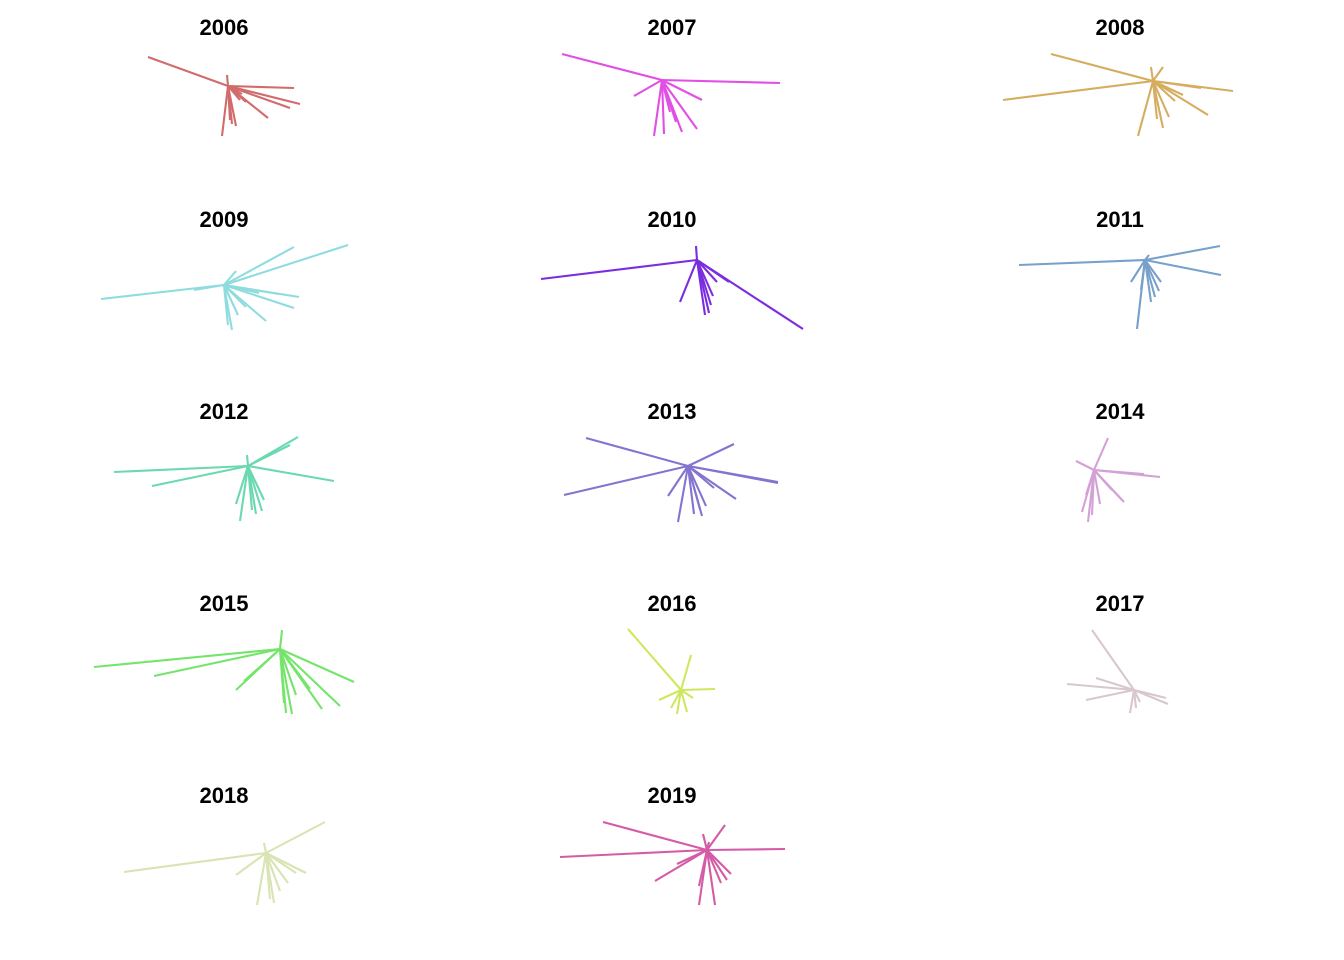 This screenshot has width=1344, height=960. What do you see at coordinates (672, 219) in the screenshot?
I see `panel-title: 2010` at bounding box center [672, 219].